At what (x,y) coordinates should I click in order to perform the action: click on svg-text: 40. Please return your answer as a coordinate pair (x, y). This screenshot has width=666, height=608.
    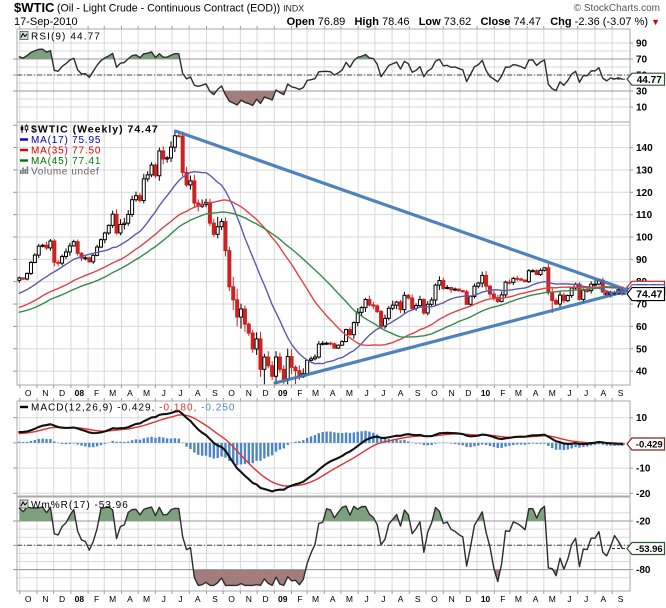
    Looking at the image, I should click on (642, 372).